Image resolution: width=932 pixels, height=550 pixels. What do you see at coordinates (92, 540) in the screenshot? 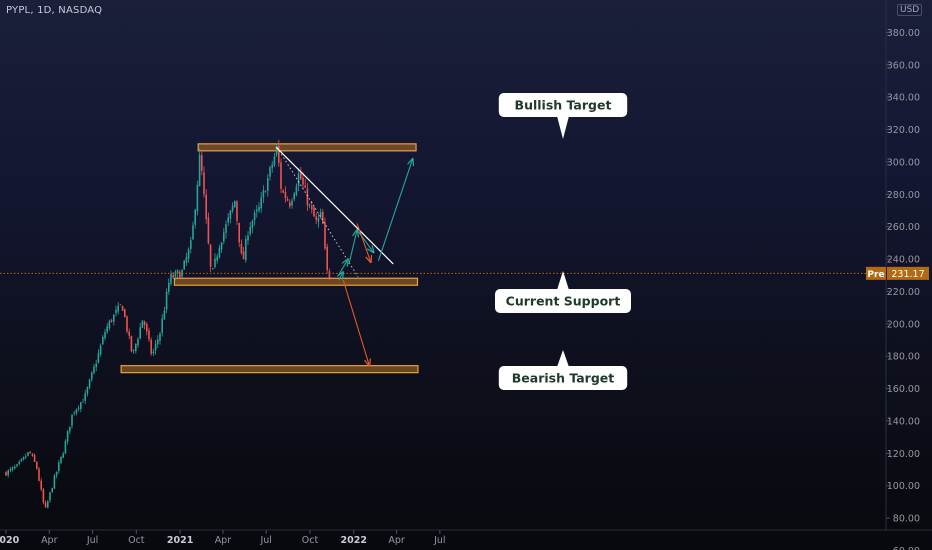
I see `x-tick-label: Jul` at bounding box center [92, 540].